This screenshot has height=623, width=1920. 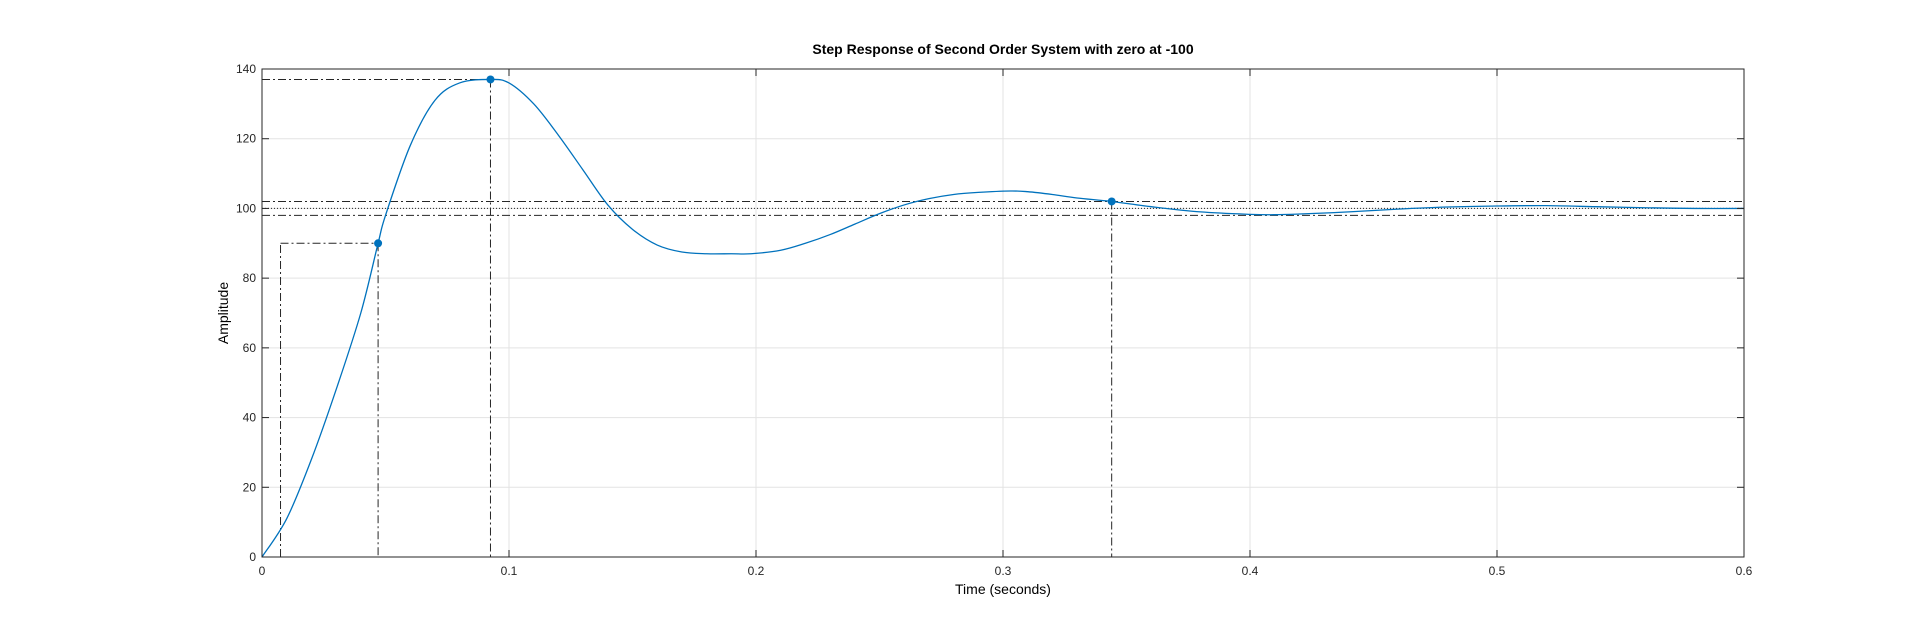 I want to click on settling-time-marker, so click(x=1111, y=201).